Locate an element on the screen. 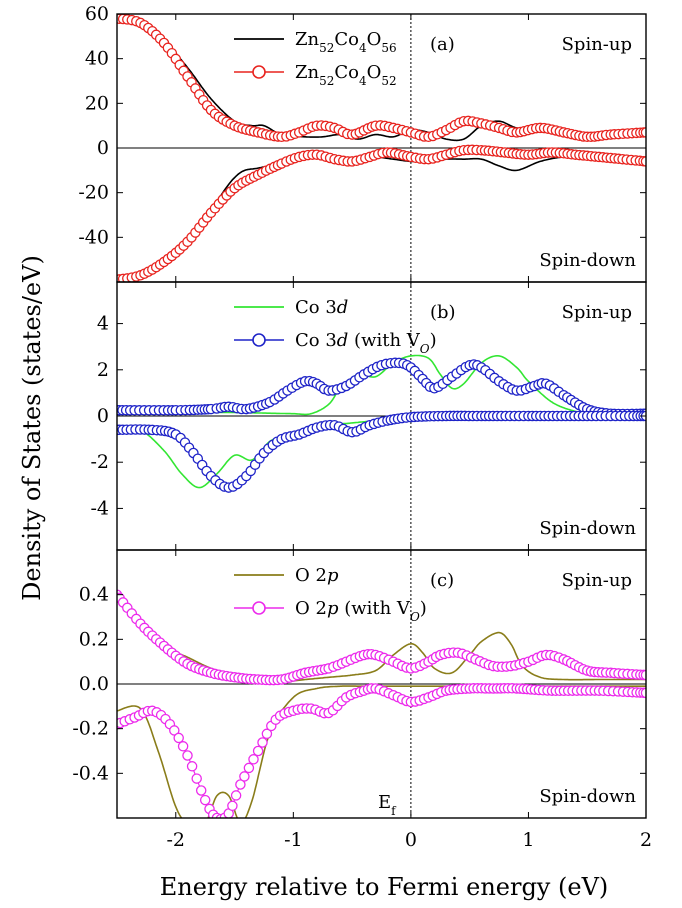 Image resolution: width=682 pixels, height=908 pixels. legend-entry-text: O 2p is located at coordinates (317, 575).